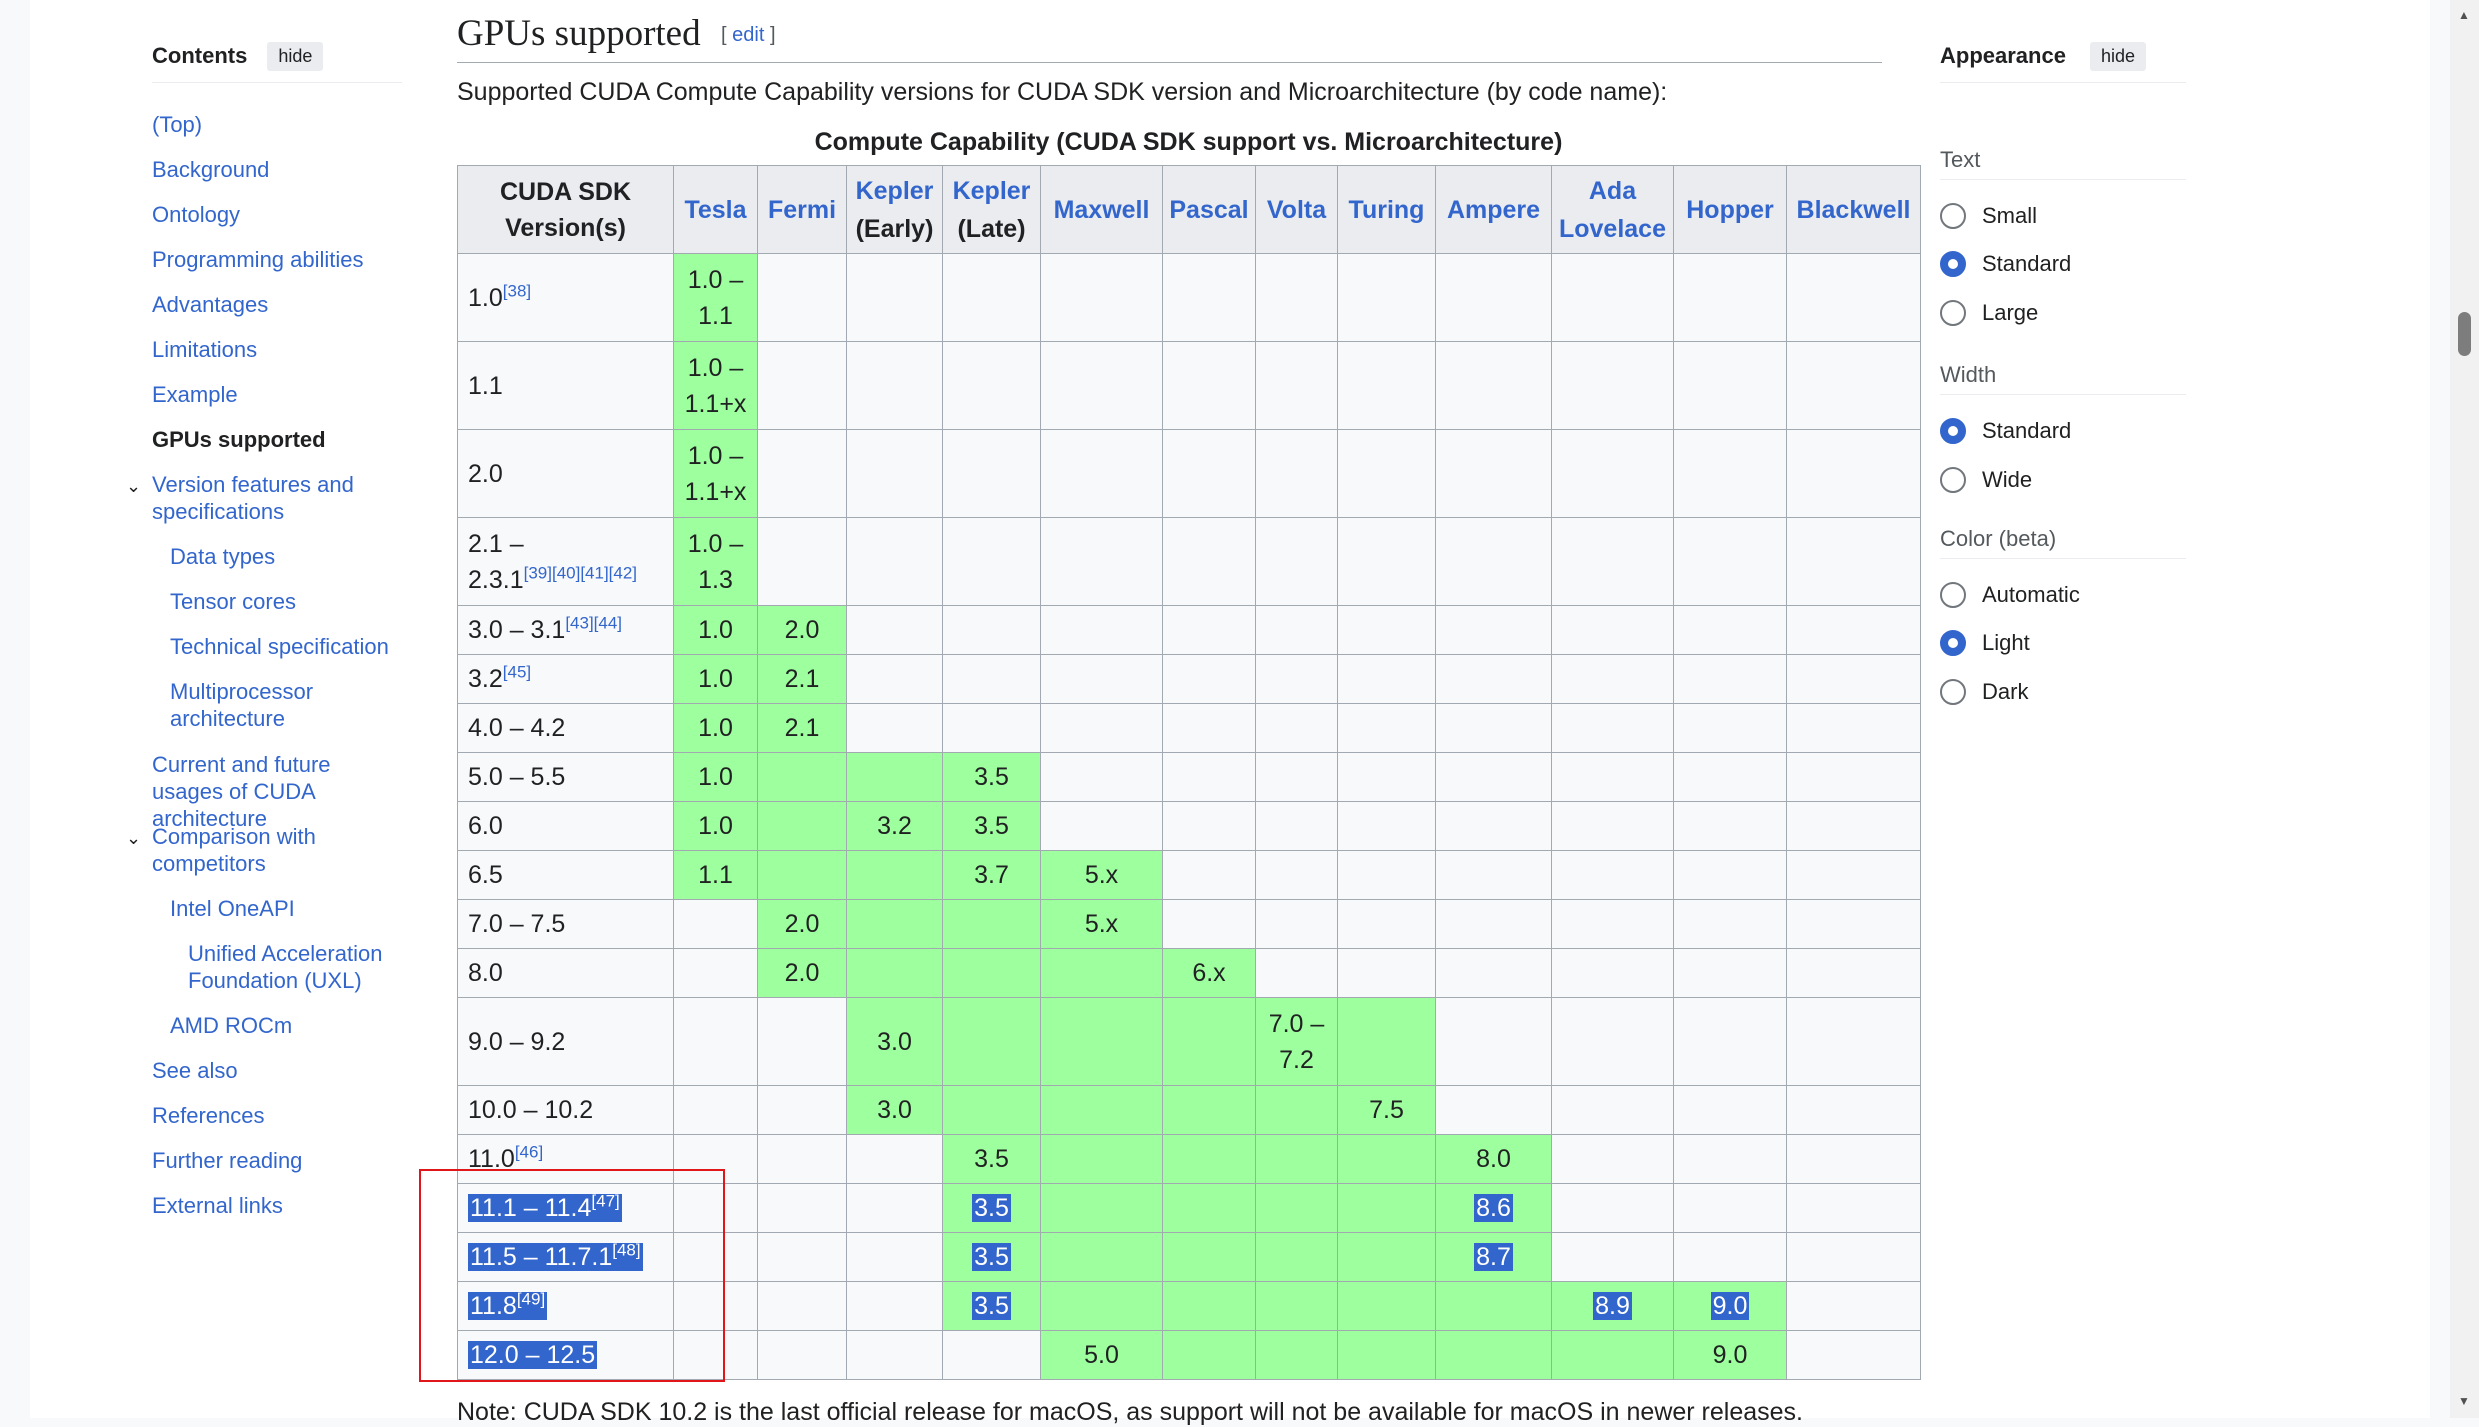 The height and width of the screenshot is (1427, 2479). Describe the element at coordinates (262, 1205) in the screenshot. I see `toc-item: External links` at that location.